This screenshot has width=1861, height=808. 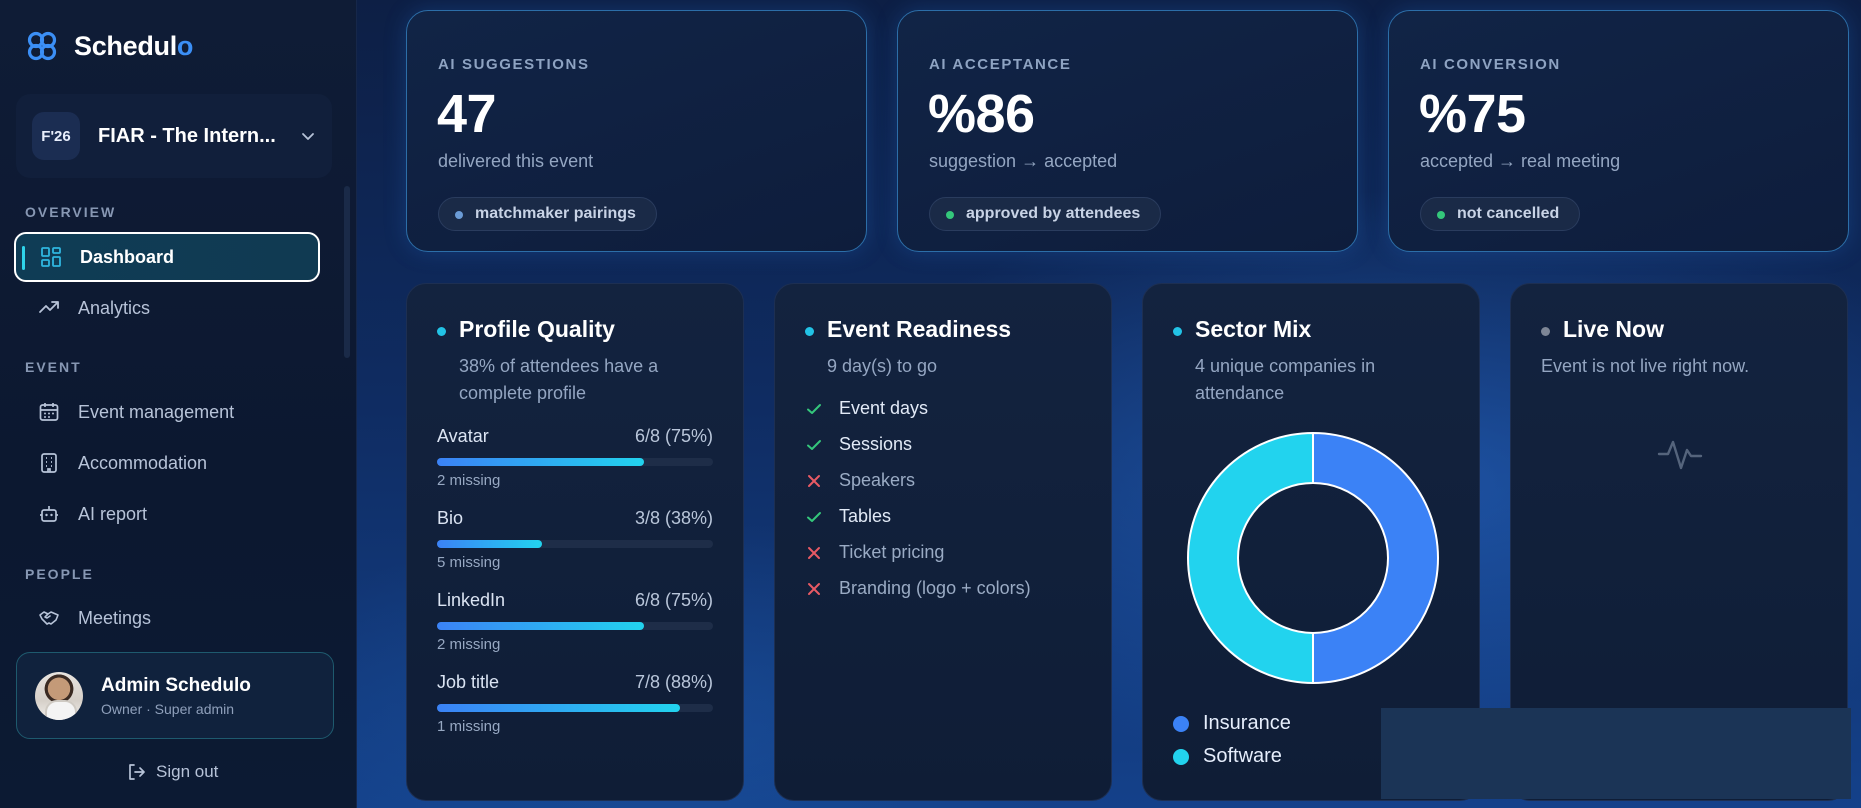 I want to click on brand-name: Schedulo, so click(x=134, y=45).